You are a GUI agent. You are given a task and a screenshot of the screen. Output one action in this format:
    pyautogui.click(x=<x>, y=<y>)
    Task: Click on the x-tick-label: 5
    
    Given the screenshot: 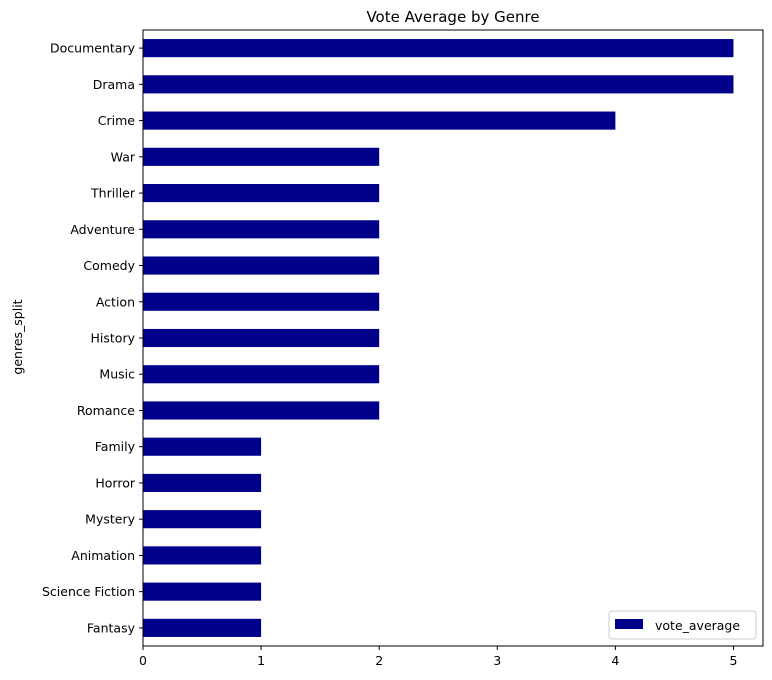 What is the action you would take?
    pyautogui.click(x=733, y=660)
    